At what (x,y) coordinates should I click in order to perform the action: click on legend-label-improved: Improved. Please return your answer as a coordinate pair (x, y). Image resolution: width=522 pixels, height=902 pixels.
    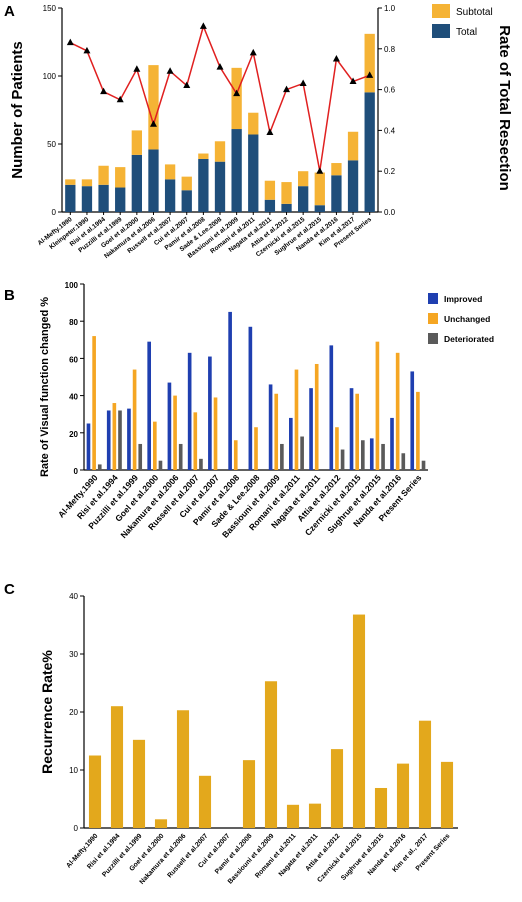
    Looking at the image, I should click on (463, 299).